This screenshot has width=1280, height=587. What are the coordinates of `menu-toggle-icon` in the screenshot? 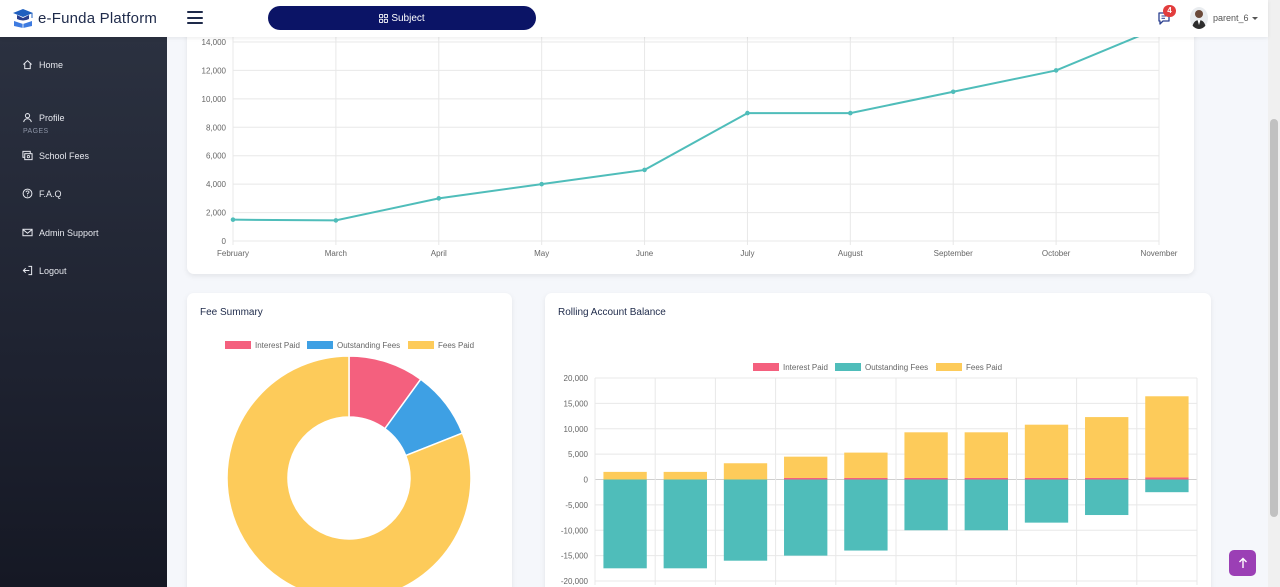 It's located at (195, 17).